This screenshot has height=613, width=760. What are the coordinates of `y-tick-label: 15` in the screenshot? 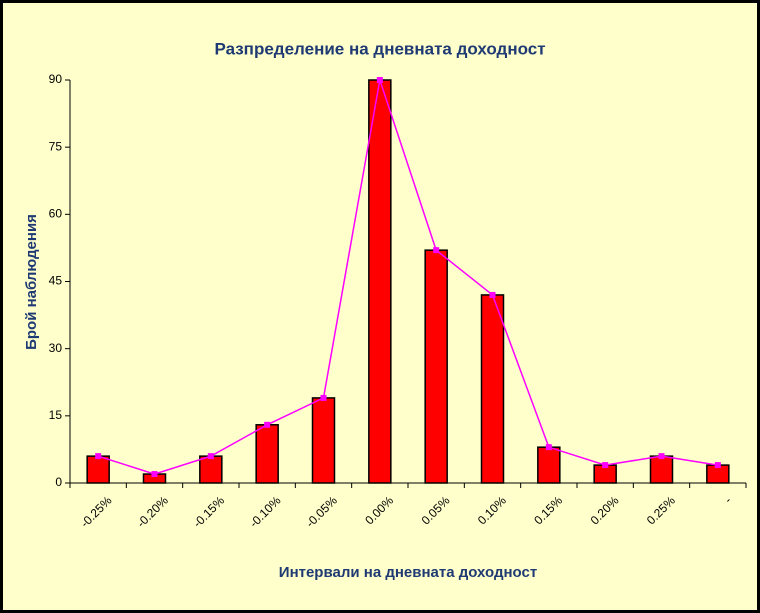 It's located at (56, 415).